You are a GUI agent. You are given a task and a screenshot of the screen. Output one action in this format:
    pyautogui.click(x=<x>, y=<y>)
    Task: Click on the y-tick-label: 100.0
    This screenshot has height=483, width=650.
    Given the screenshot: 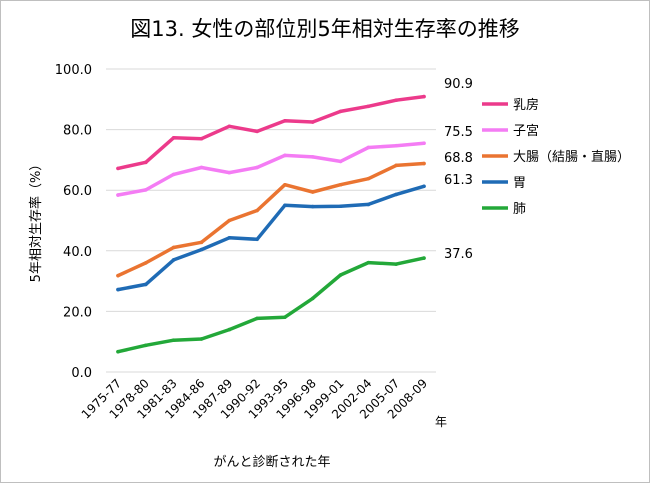 What is the action you would take?
    pyautogui.click(x=73, y=70)
    